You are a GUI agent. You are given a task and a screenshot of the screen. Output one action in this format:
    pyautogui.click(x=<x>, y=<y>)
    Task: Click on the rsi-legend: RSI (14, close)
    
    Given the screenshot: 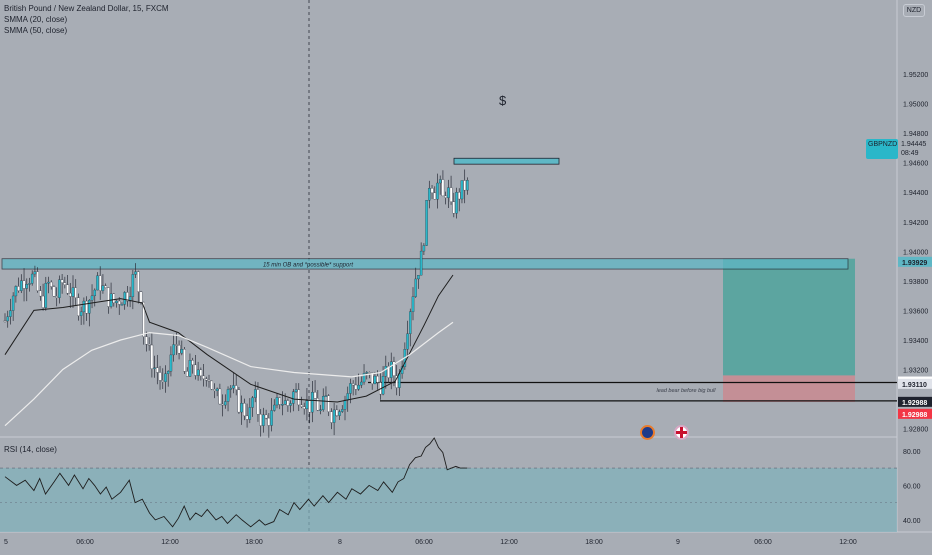 What is the action you would take?
    pyautogui.click(x=30, y=449)
    